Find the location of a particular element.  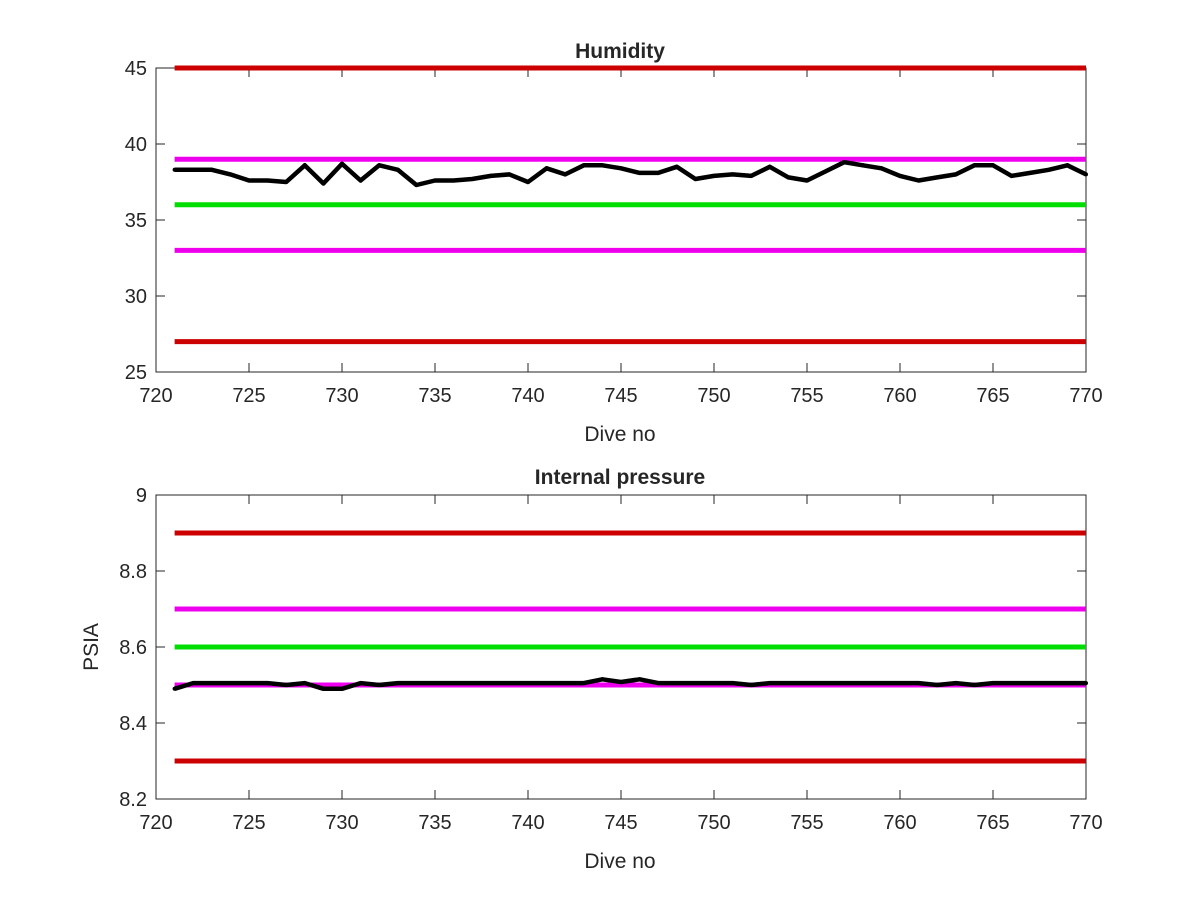

x-tick-label: 755 is located at coordinates (806, 823).